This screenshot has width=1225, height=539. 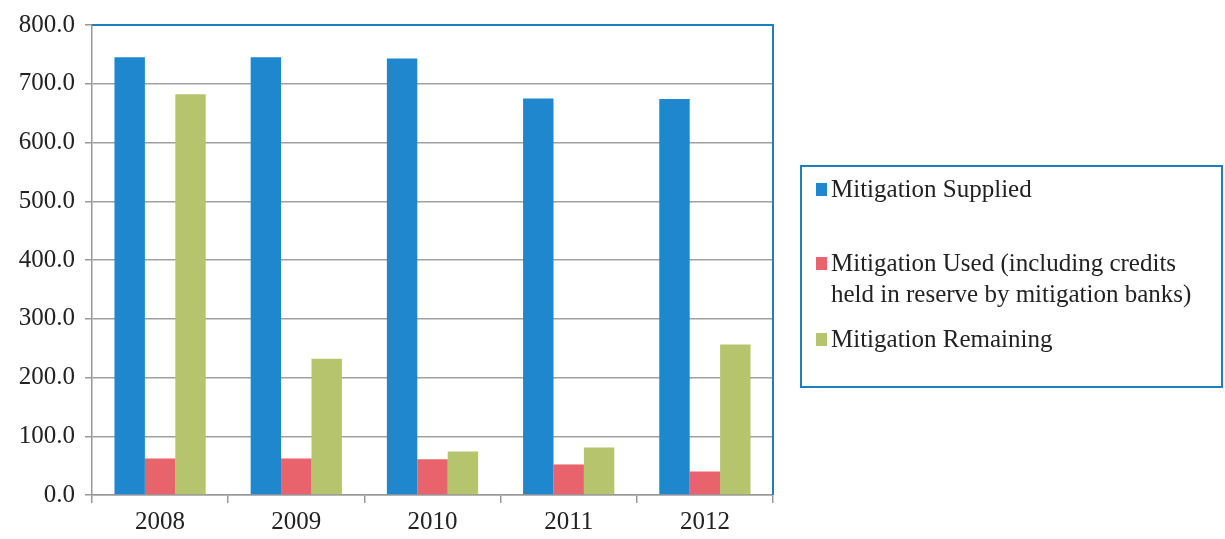 I want to click on x-tick-label: 2010, so click(x=432, y=520).